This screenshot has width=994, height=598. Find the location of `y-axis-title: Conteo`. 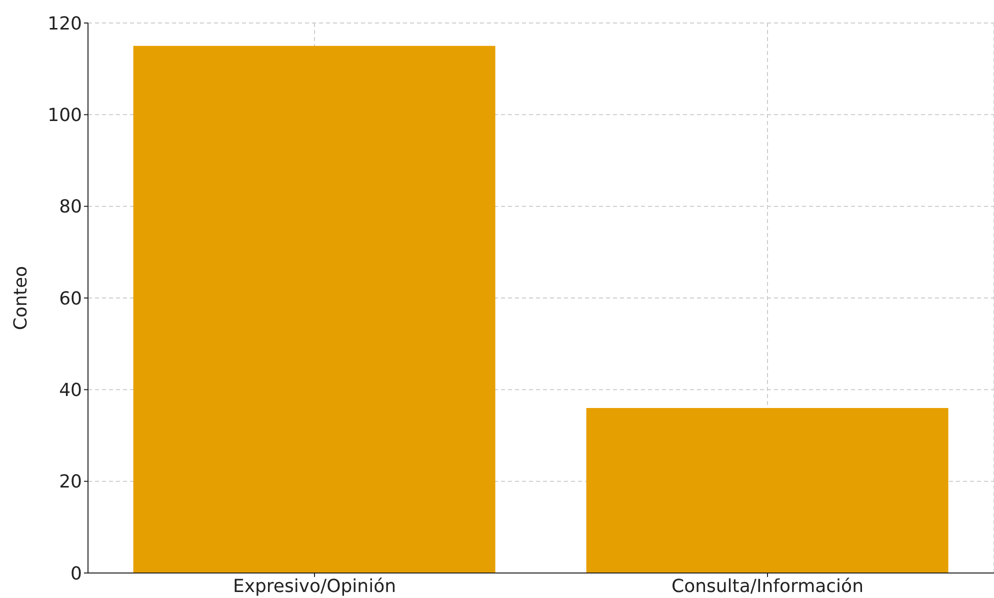

y-axis-title: Conteo is located at coordinates (21, 298).